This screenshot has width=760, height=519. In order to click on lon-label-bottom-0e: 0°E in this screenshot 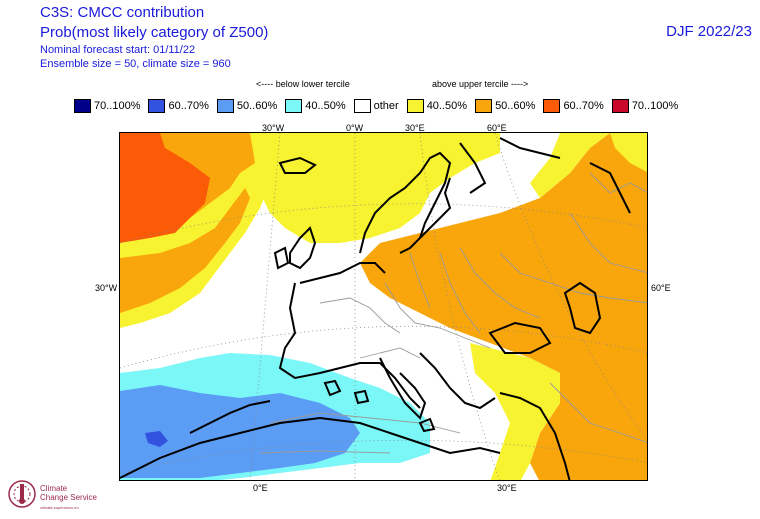, I will do `click(260, 488)`.